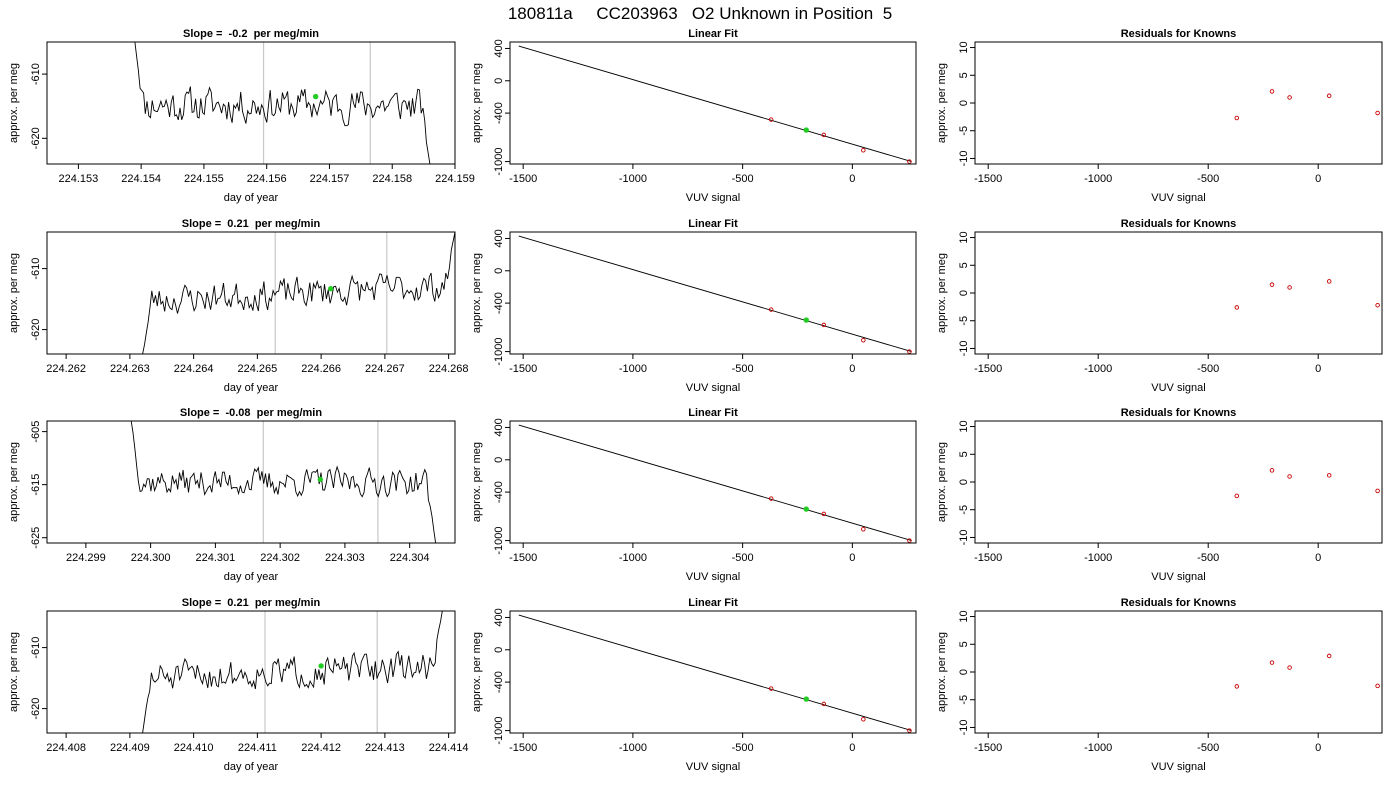 The width and height of the screenshot is (1400, 800). Describe the element at coordinates (449, 369) in the screenshot. I see `x-tick-label: 224.268` at that location.